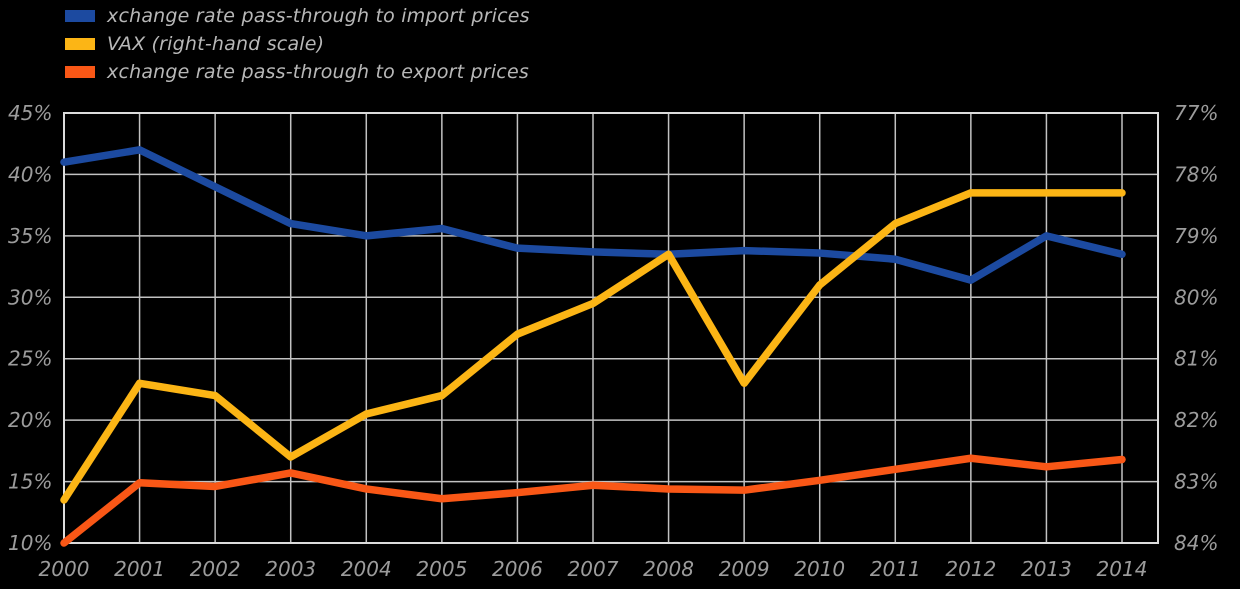 This screenshot has width=1240, height=589. Describe the element at coordinates (30, 482) in the screenshot. I see `left-axis-tick: 15%` at that location.